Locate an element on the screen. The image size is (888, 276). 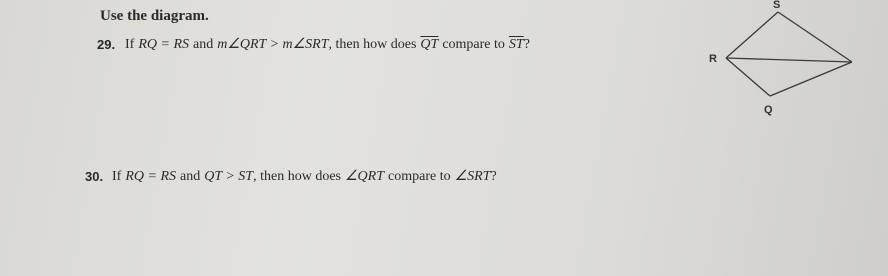
segment-st is located at coordinates (815, 37).